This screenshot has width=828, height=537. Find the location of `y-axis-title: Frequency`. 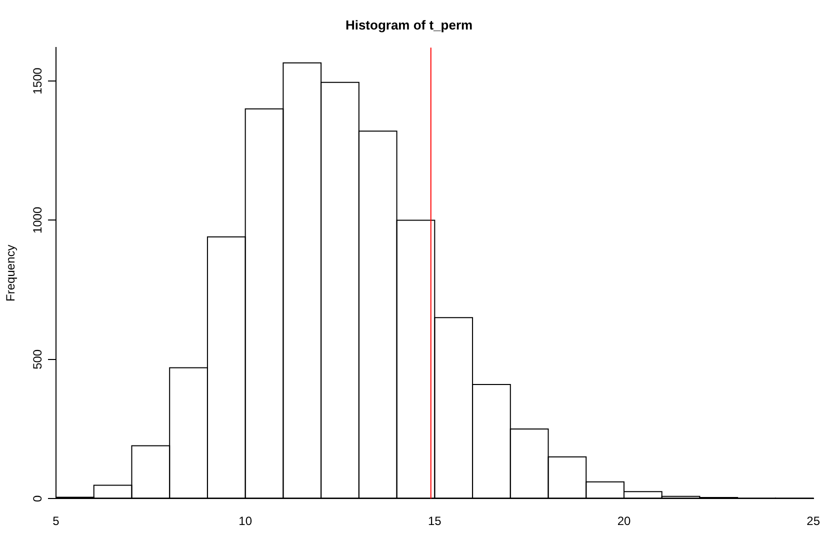

y-axis-title: Frequency is located at coordinates (11, 273).